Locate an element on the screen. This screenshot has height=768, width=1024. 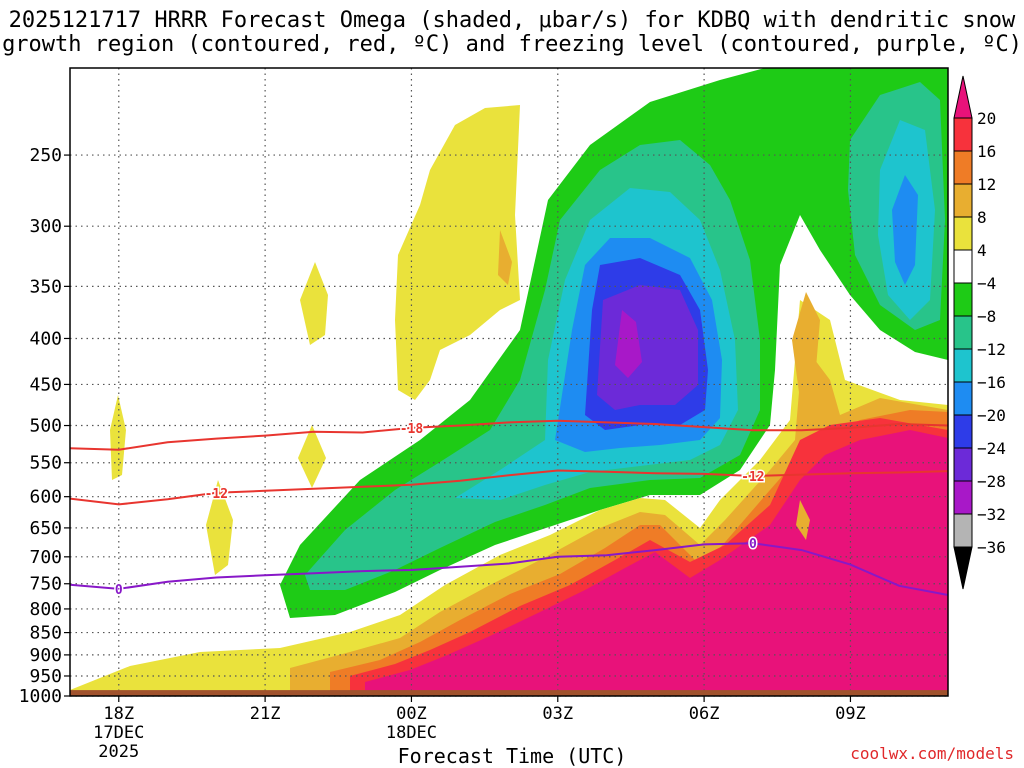
x-tick-label: 17DEC is located at coordinates (118, 733).